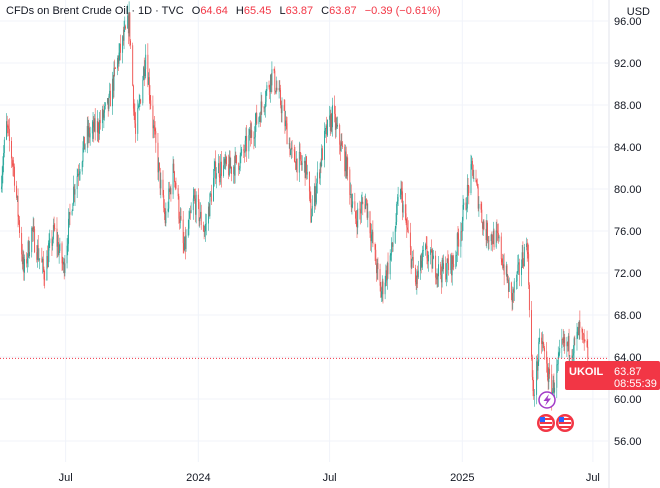 This screenshot has width=660, height=488. What do you see at coordinates (628, 64) in the screenshot?
I see `price-tick-label: 92.00` at bounding box center [628, 64].